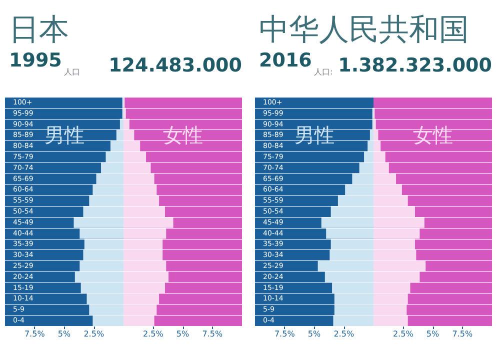 This screenshot has height=362, width=500. I want to click on chart-title: 中华人民共和国, so click(364, 30).